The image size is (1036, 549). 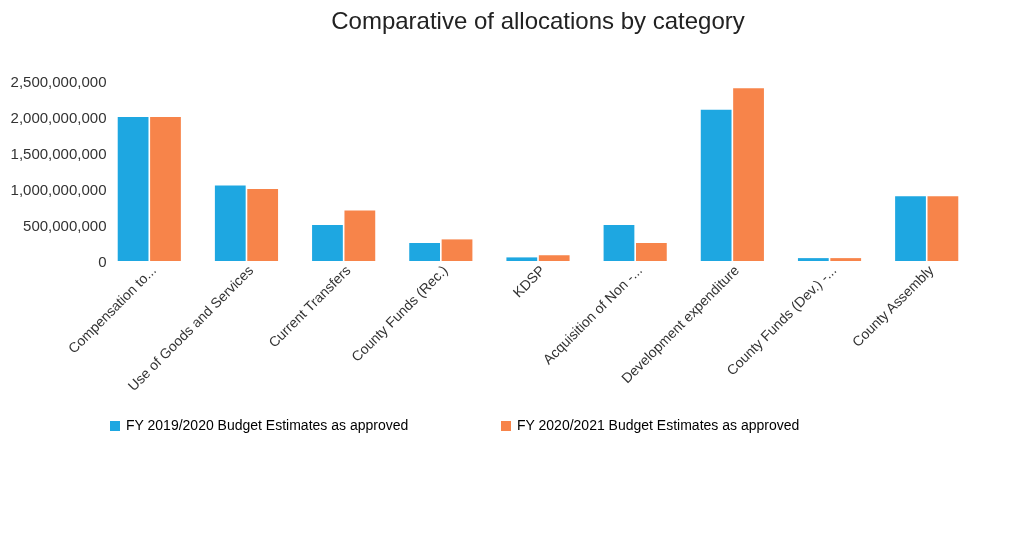 What do you see at coordinates (58, 189) in the screenshot?
I see `y-tick-label: 1,000,000,000` at bounding box center [58, 189].